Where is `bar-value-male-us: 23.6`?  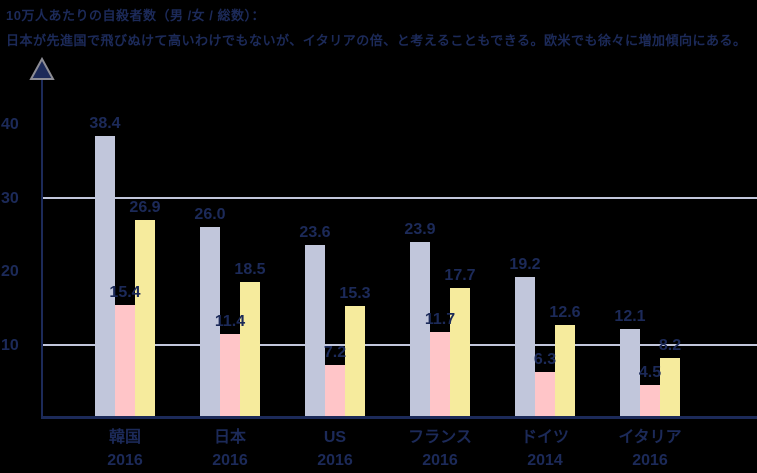
bar-value-male-us: 23.6 is located at coordinates (315, 232).